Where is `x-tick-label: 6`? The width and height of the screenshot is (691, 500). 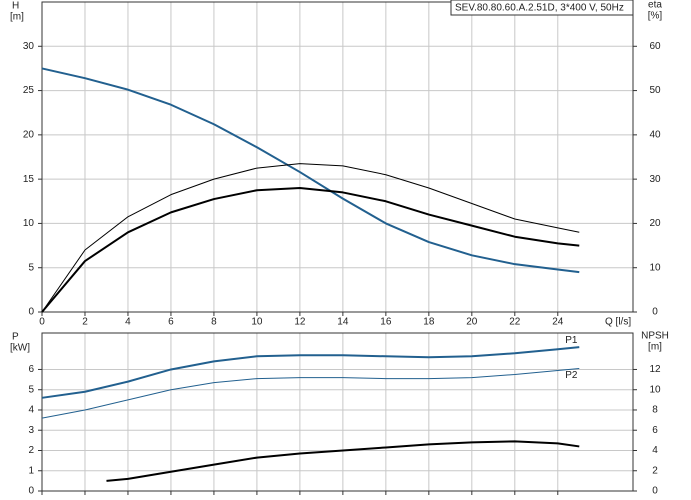 x-tick-label: 6 is located at coordinates (171, 322).